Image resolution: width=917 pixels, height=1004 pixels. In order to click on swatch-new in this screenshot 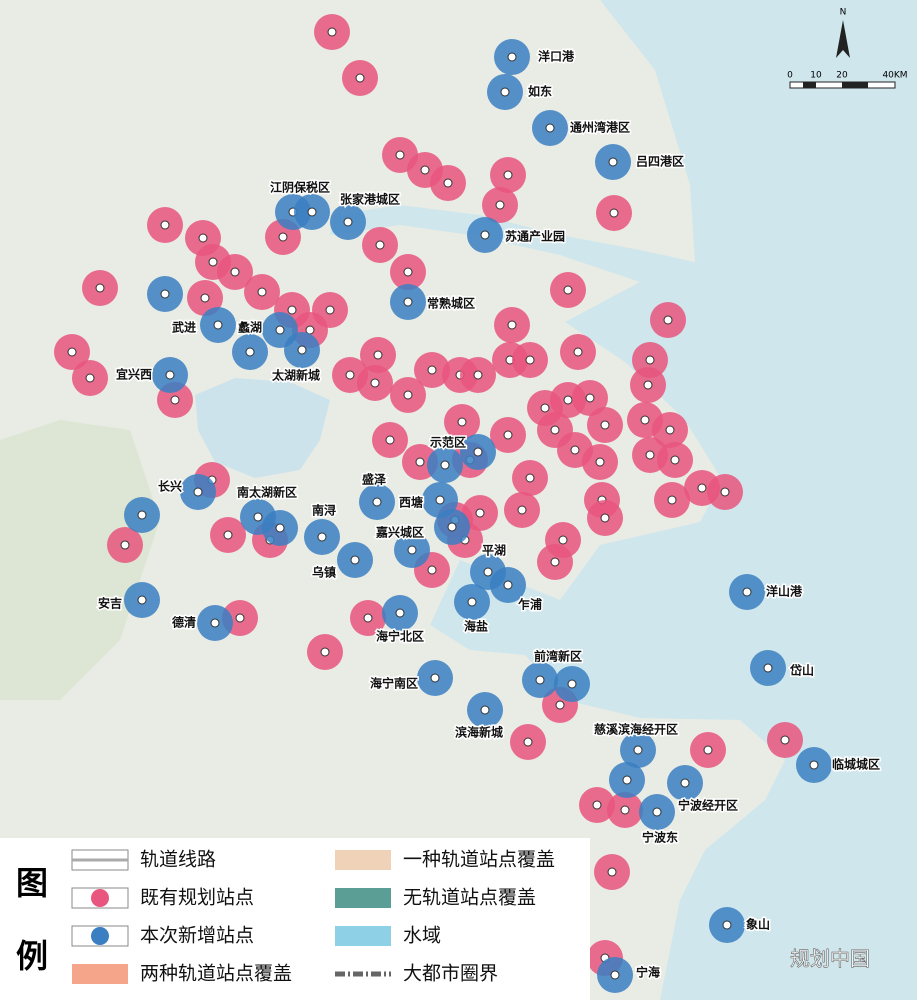, I will do `click(100, 936)`.